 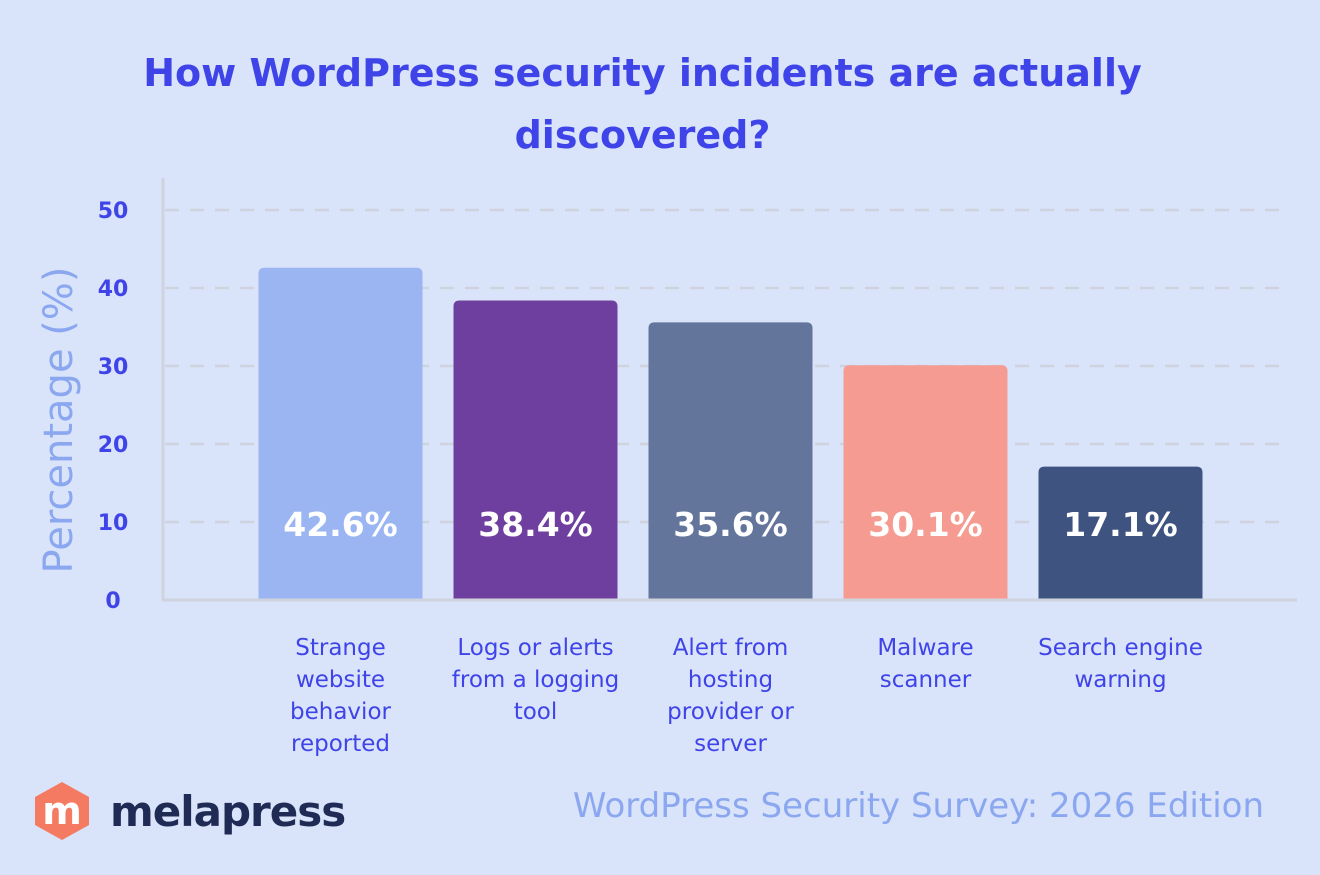 I want to click on x-tick-label: provider or, so click(x=730, y=712).